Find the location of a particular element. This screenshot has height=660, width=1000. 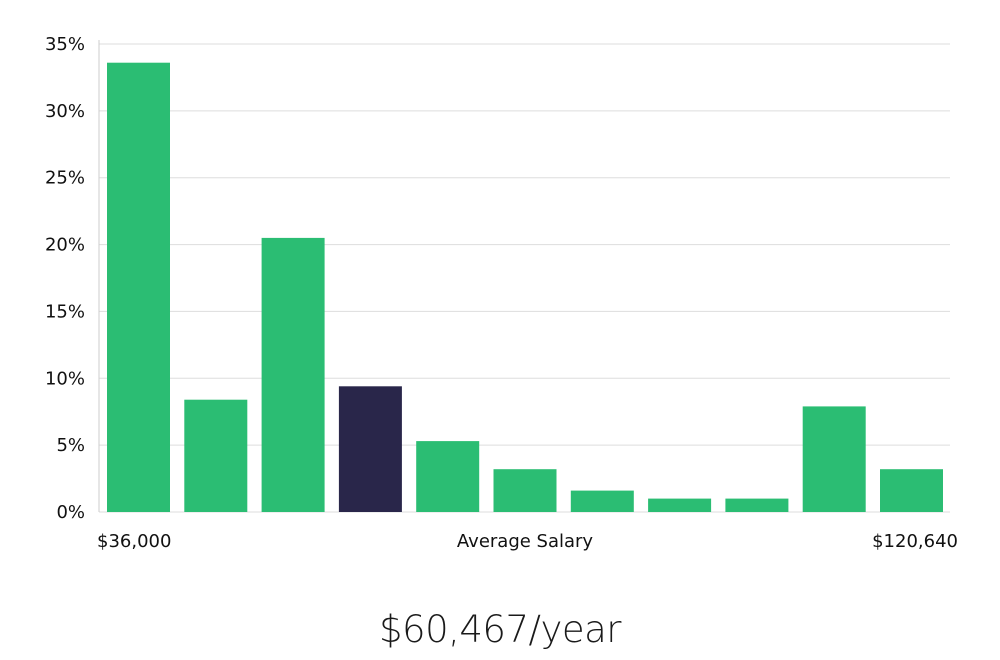

x-min-label: $36,000 is located at coordinates (134, 541).